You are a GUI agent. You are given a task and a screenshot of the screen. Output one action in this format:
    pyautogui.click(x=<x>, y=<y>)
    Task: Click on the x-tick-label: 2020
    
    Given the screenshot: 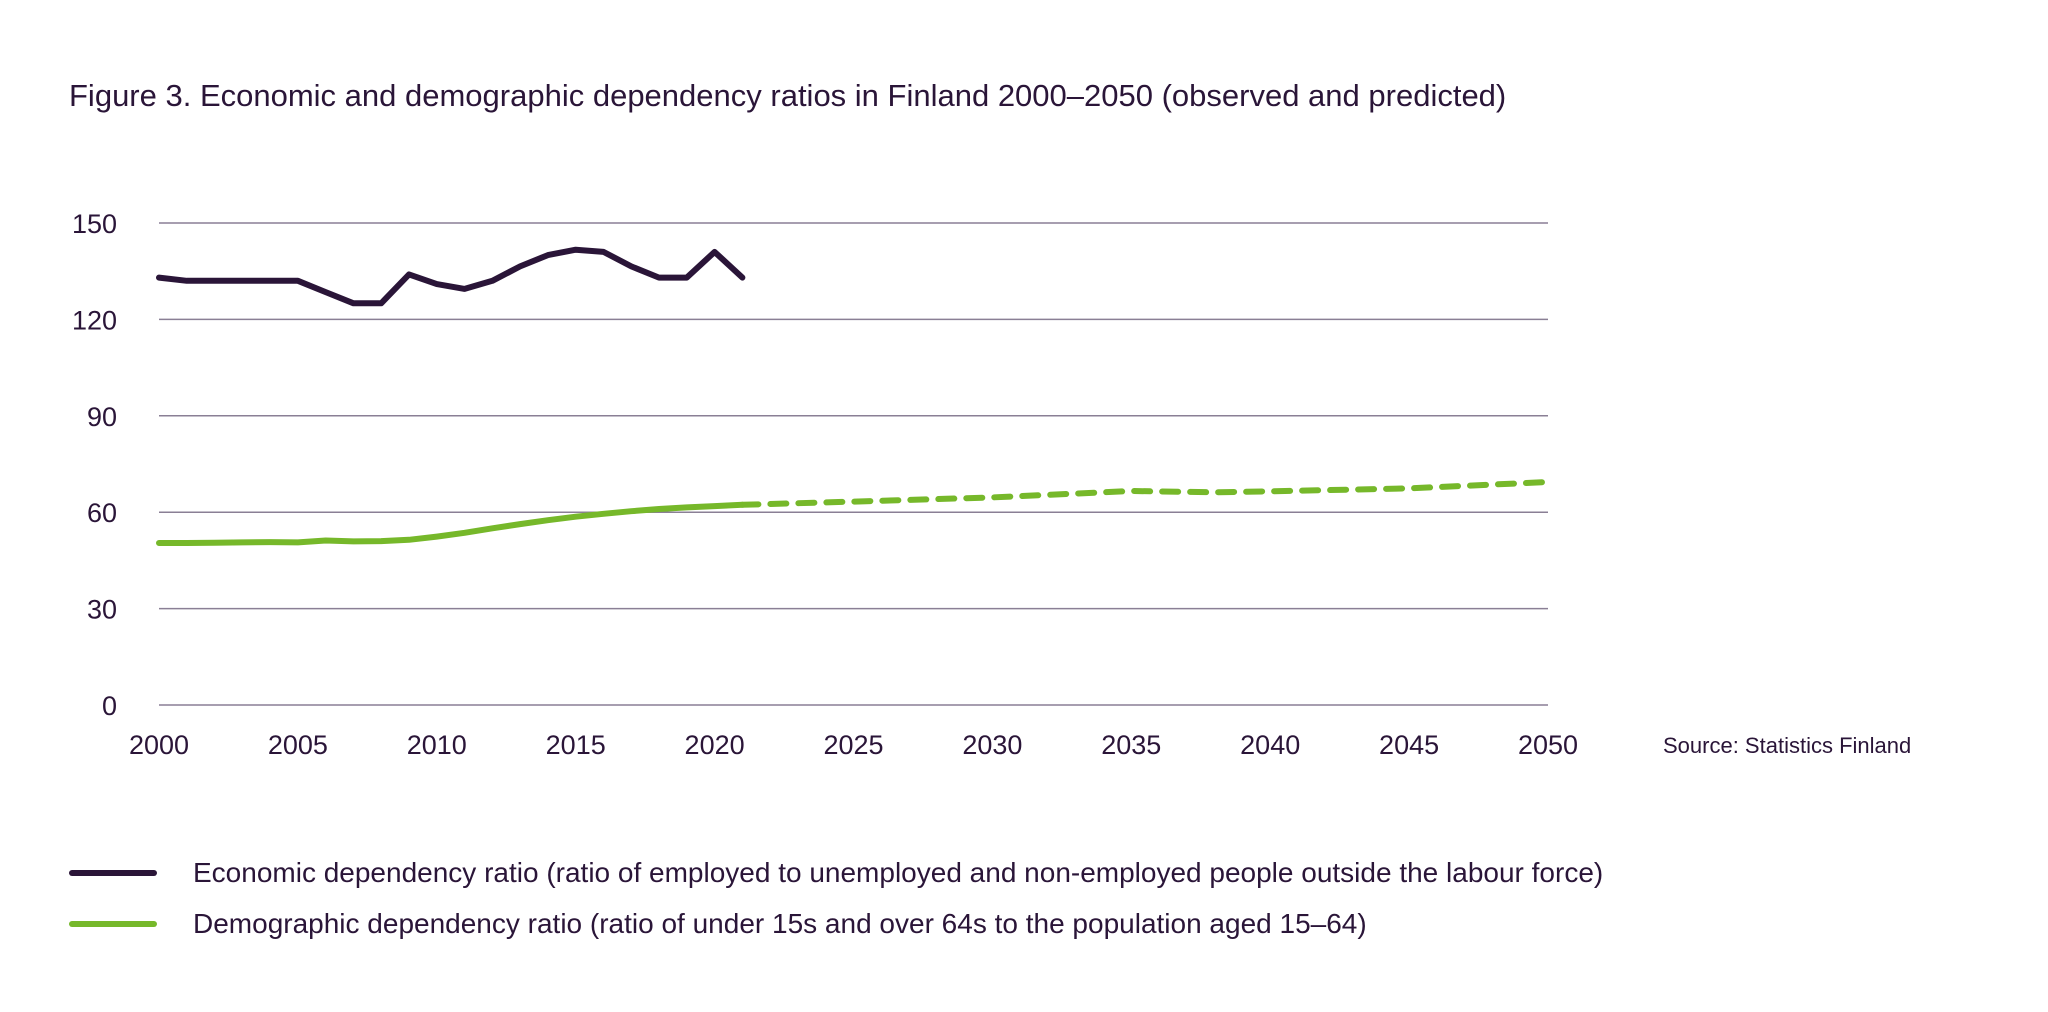 What is the action you would take?
    pyautogui.click(x=715, y=745)
    